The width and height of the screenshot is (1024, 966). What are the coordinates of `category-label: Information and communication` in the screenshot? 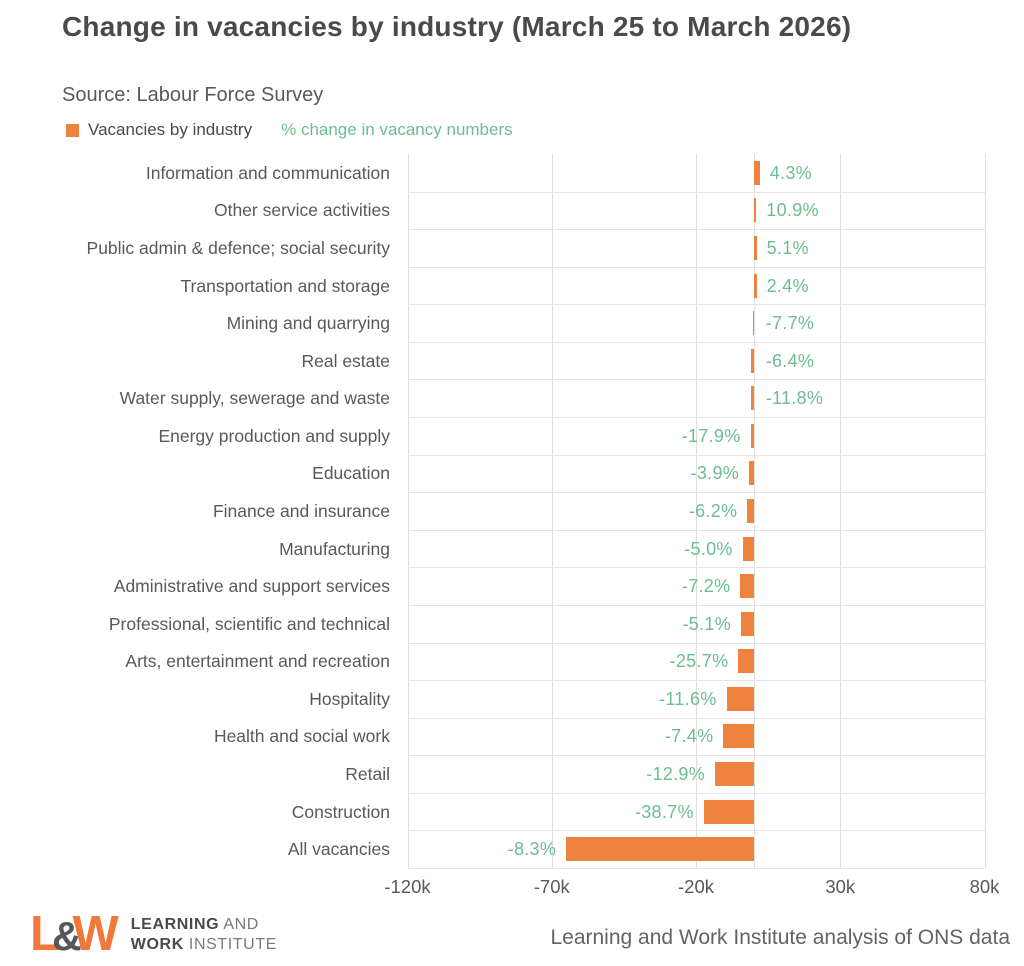 It's located at (267, 172).